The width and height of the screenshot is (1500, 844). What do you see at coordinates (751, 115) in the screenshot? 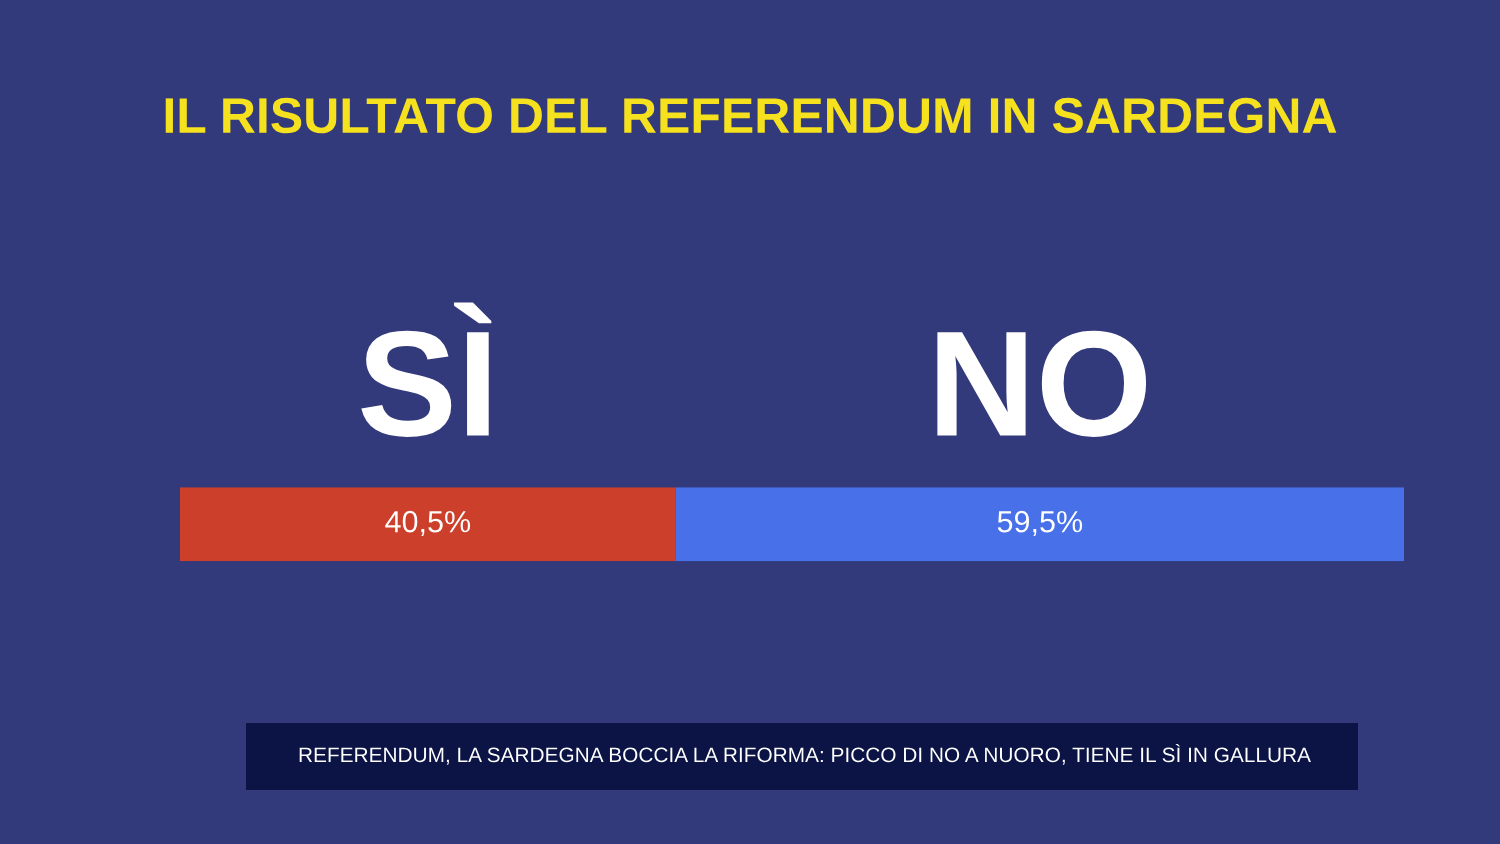
I see `chart-title: IL RISULTATO DEL REFERENDUM IN SARDEGNA` at bounding box center [751, 115].